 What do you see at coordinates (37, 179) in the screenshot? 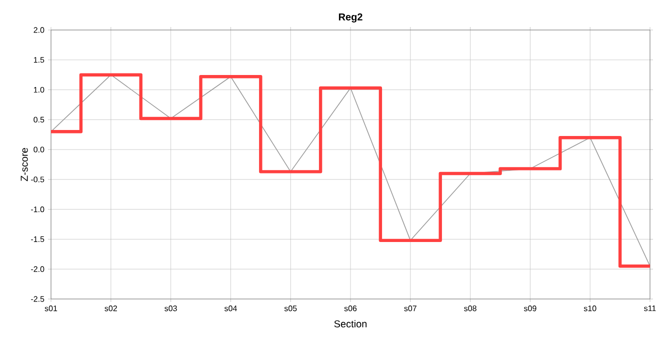
I see `y-tick-label: -0.5` at bounding box center [37, 179].